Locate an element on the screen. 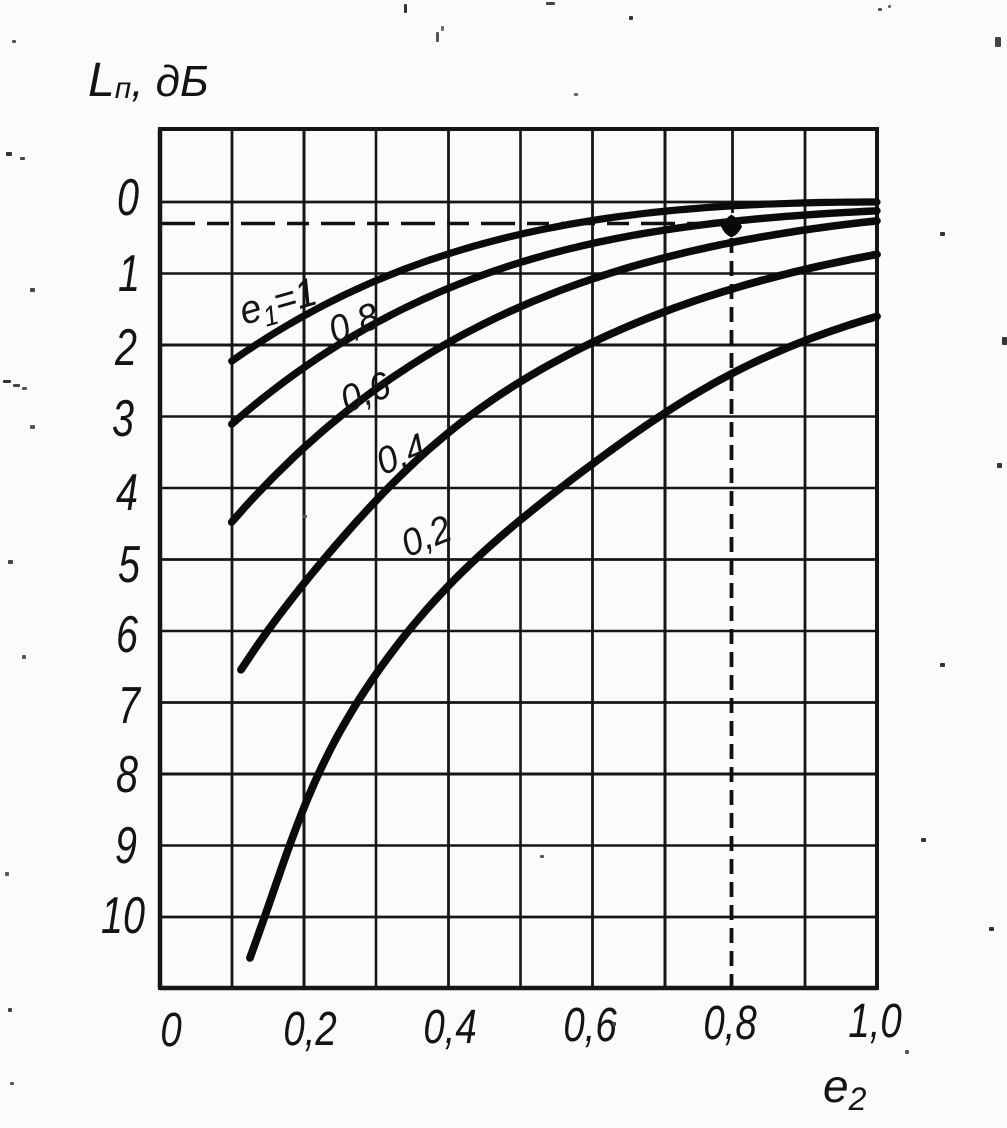 Image resolution: width=1007 pixels, height=1128 pixels. svg-text: 0,6 is located at coordinates (590, 1025).